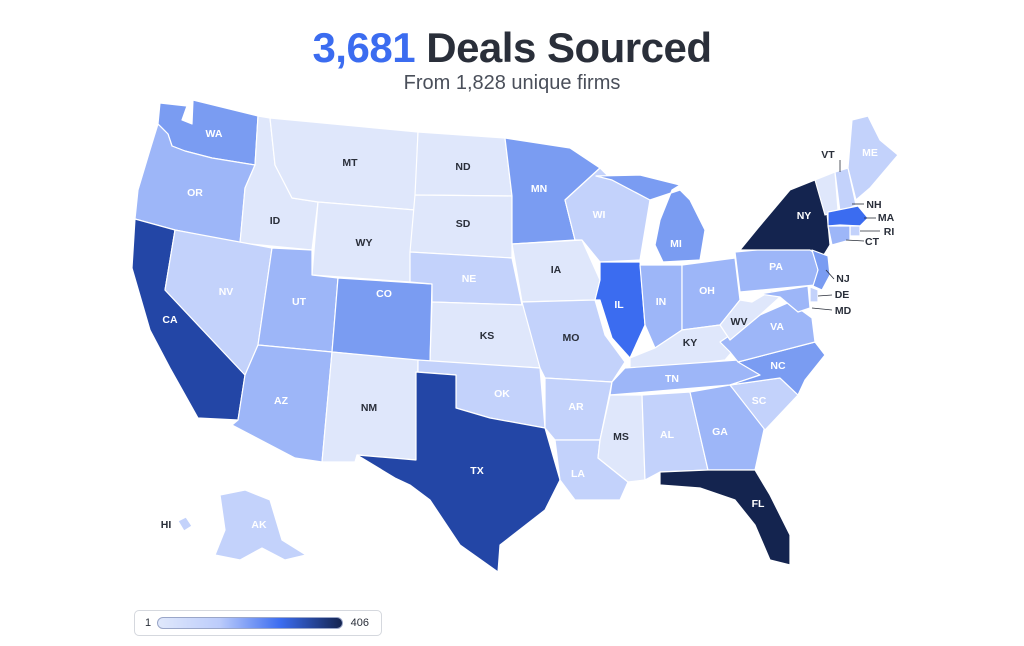 The width and height of the screenshot is (1024, 646). Describe the element at coordinates (463, 167) in the screenshot. I see `state-label-nd: ND` at that location.